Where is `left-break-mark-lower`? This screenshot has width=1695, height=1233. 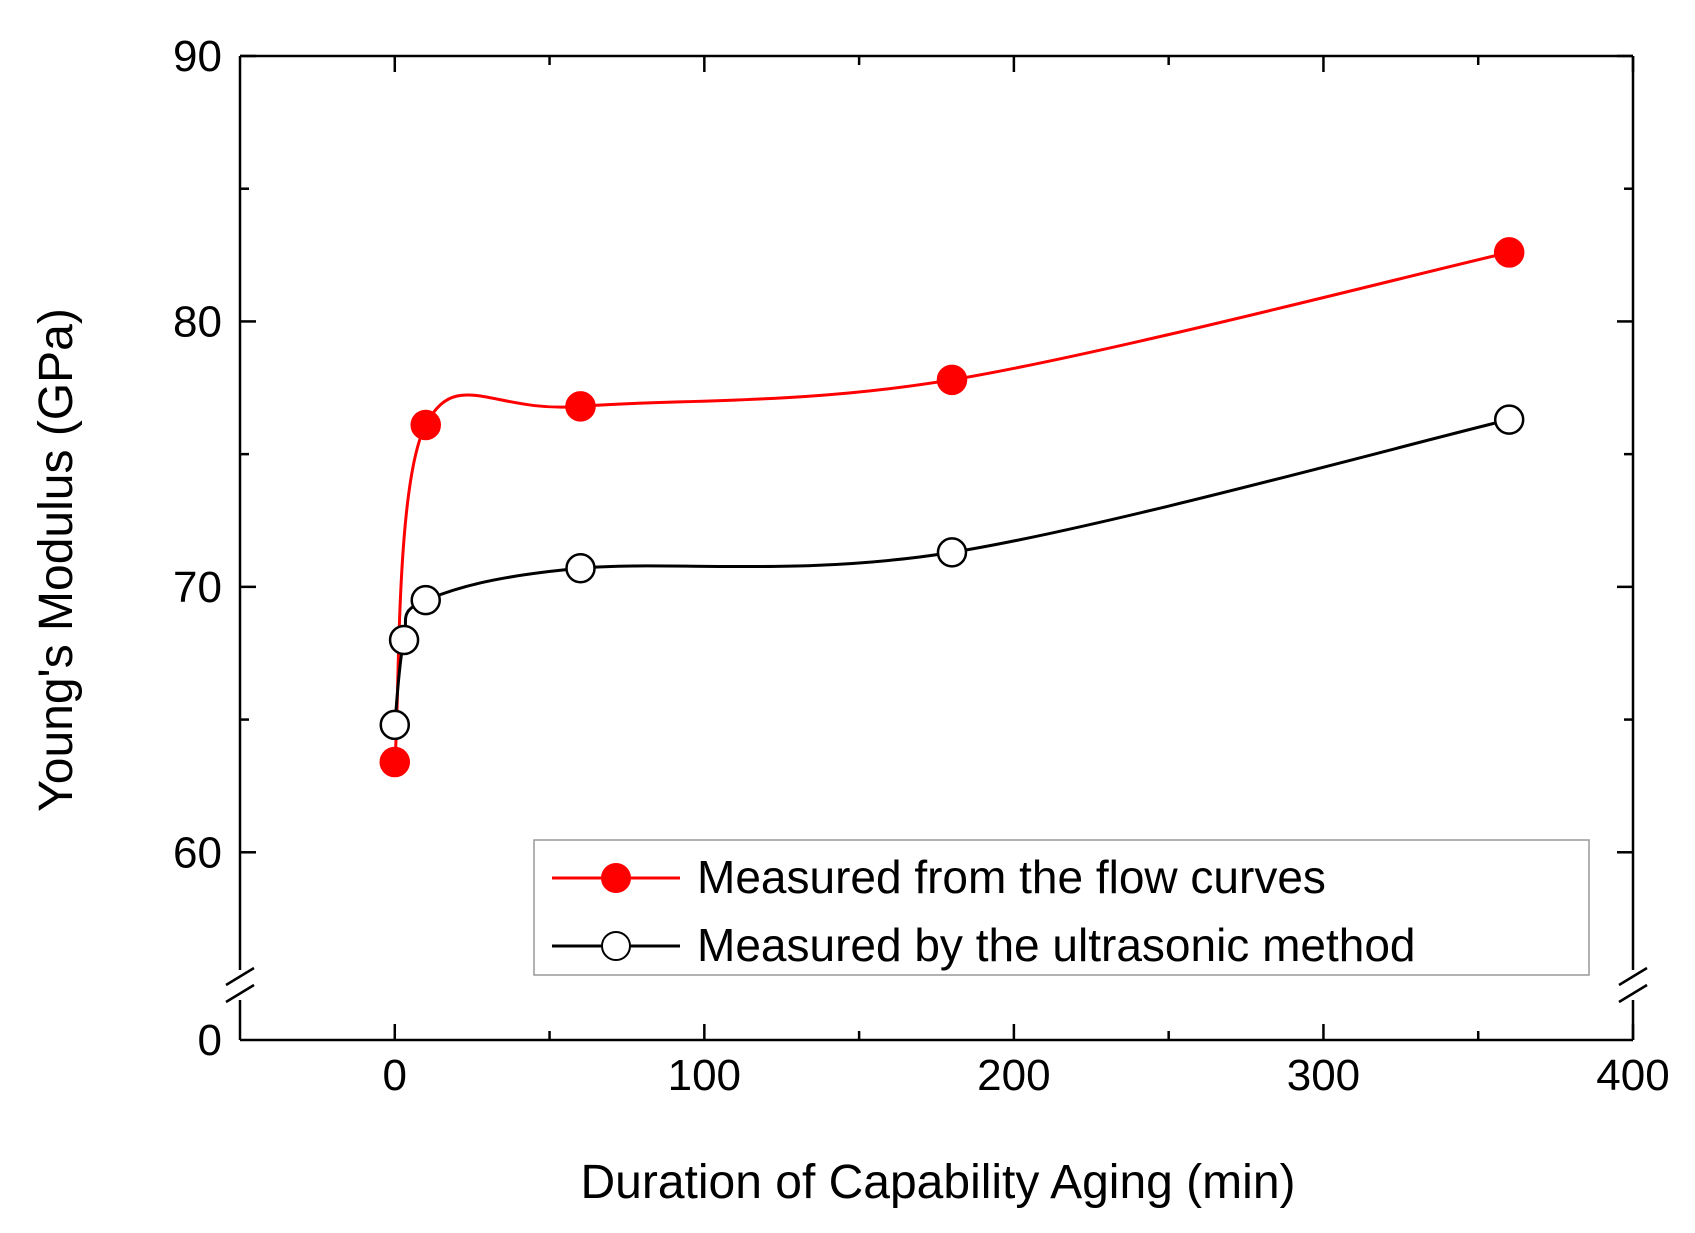
left-break-mark-lower is located at coordinates (240, 993).